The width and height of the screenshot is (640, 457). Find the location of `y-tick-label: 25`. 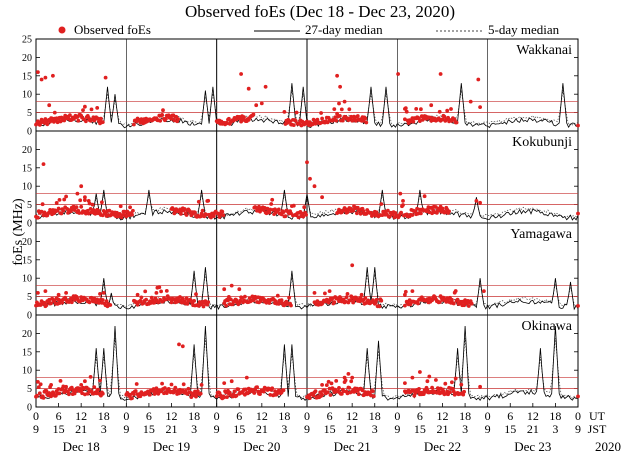

y-tick-label: 25 is located at coordinates (27, 40).